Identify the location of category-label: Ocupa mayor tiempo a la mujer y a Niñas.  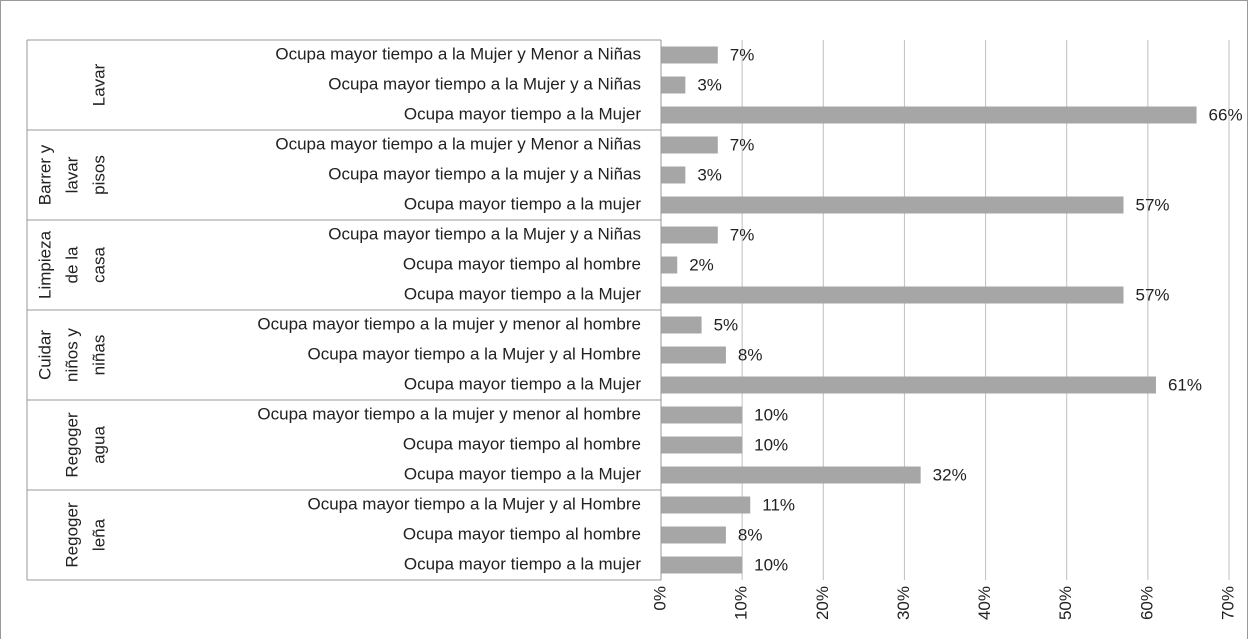
(484, 173).